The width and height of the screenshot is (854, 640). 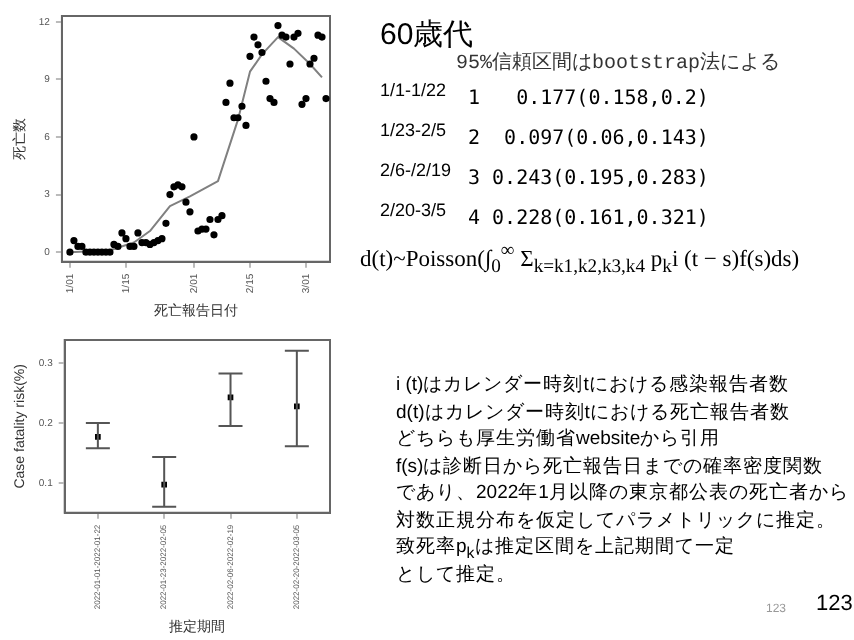 What do you see at coordinates (622, 493) in the screenshot?
I see `text: であり、2022年1月以降の東京都公表の死亡者から` at bounding box center [622, 493].